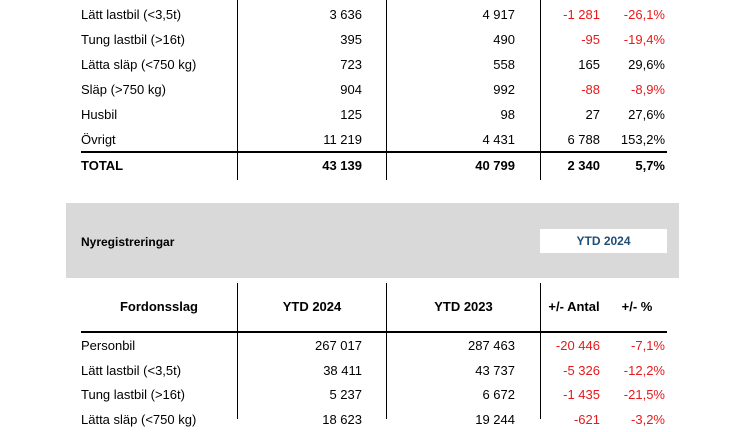 This screenshot has height=432, width=746. I want to click on diff-percent-cell: 27,6%, so click(646, 114).